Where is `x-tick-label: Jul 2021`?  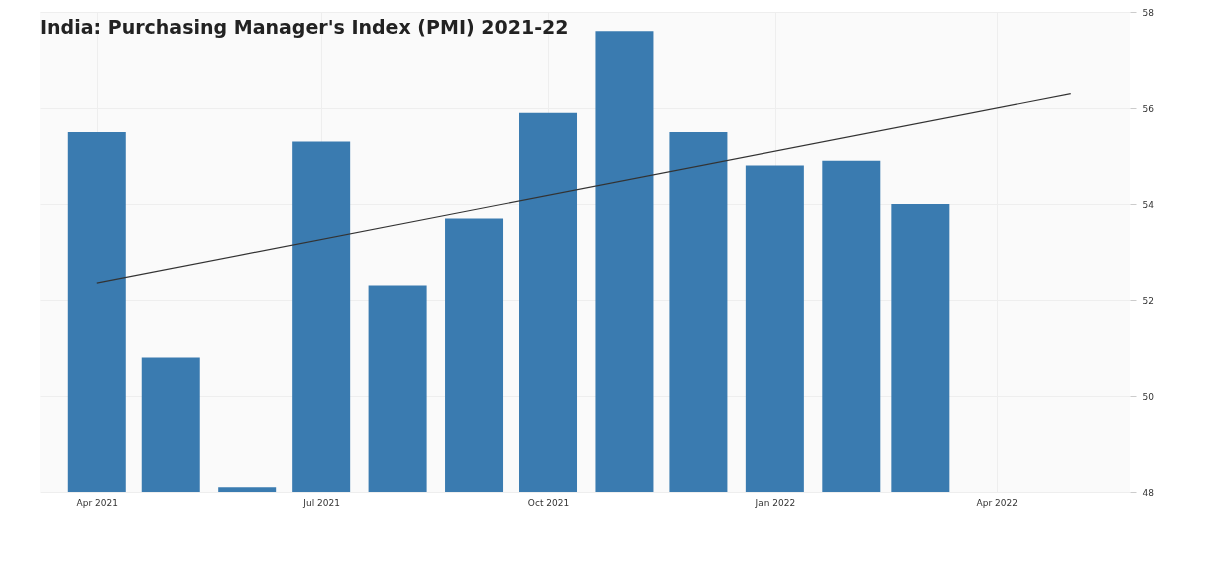
x-tick-label: Jul 2021 is located at coordinates (321, 502).